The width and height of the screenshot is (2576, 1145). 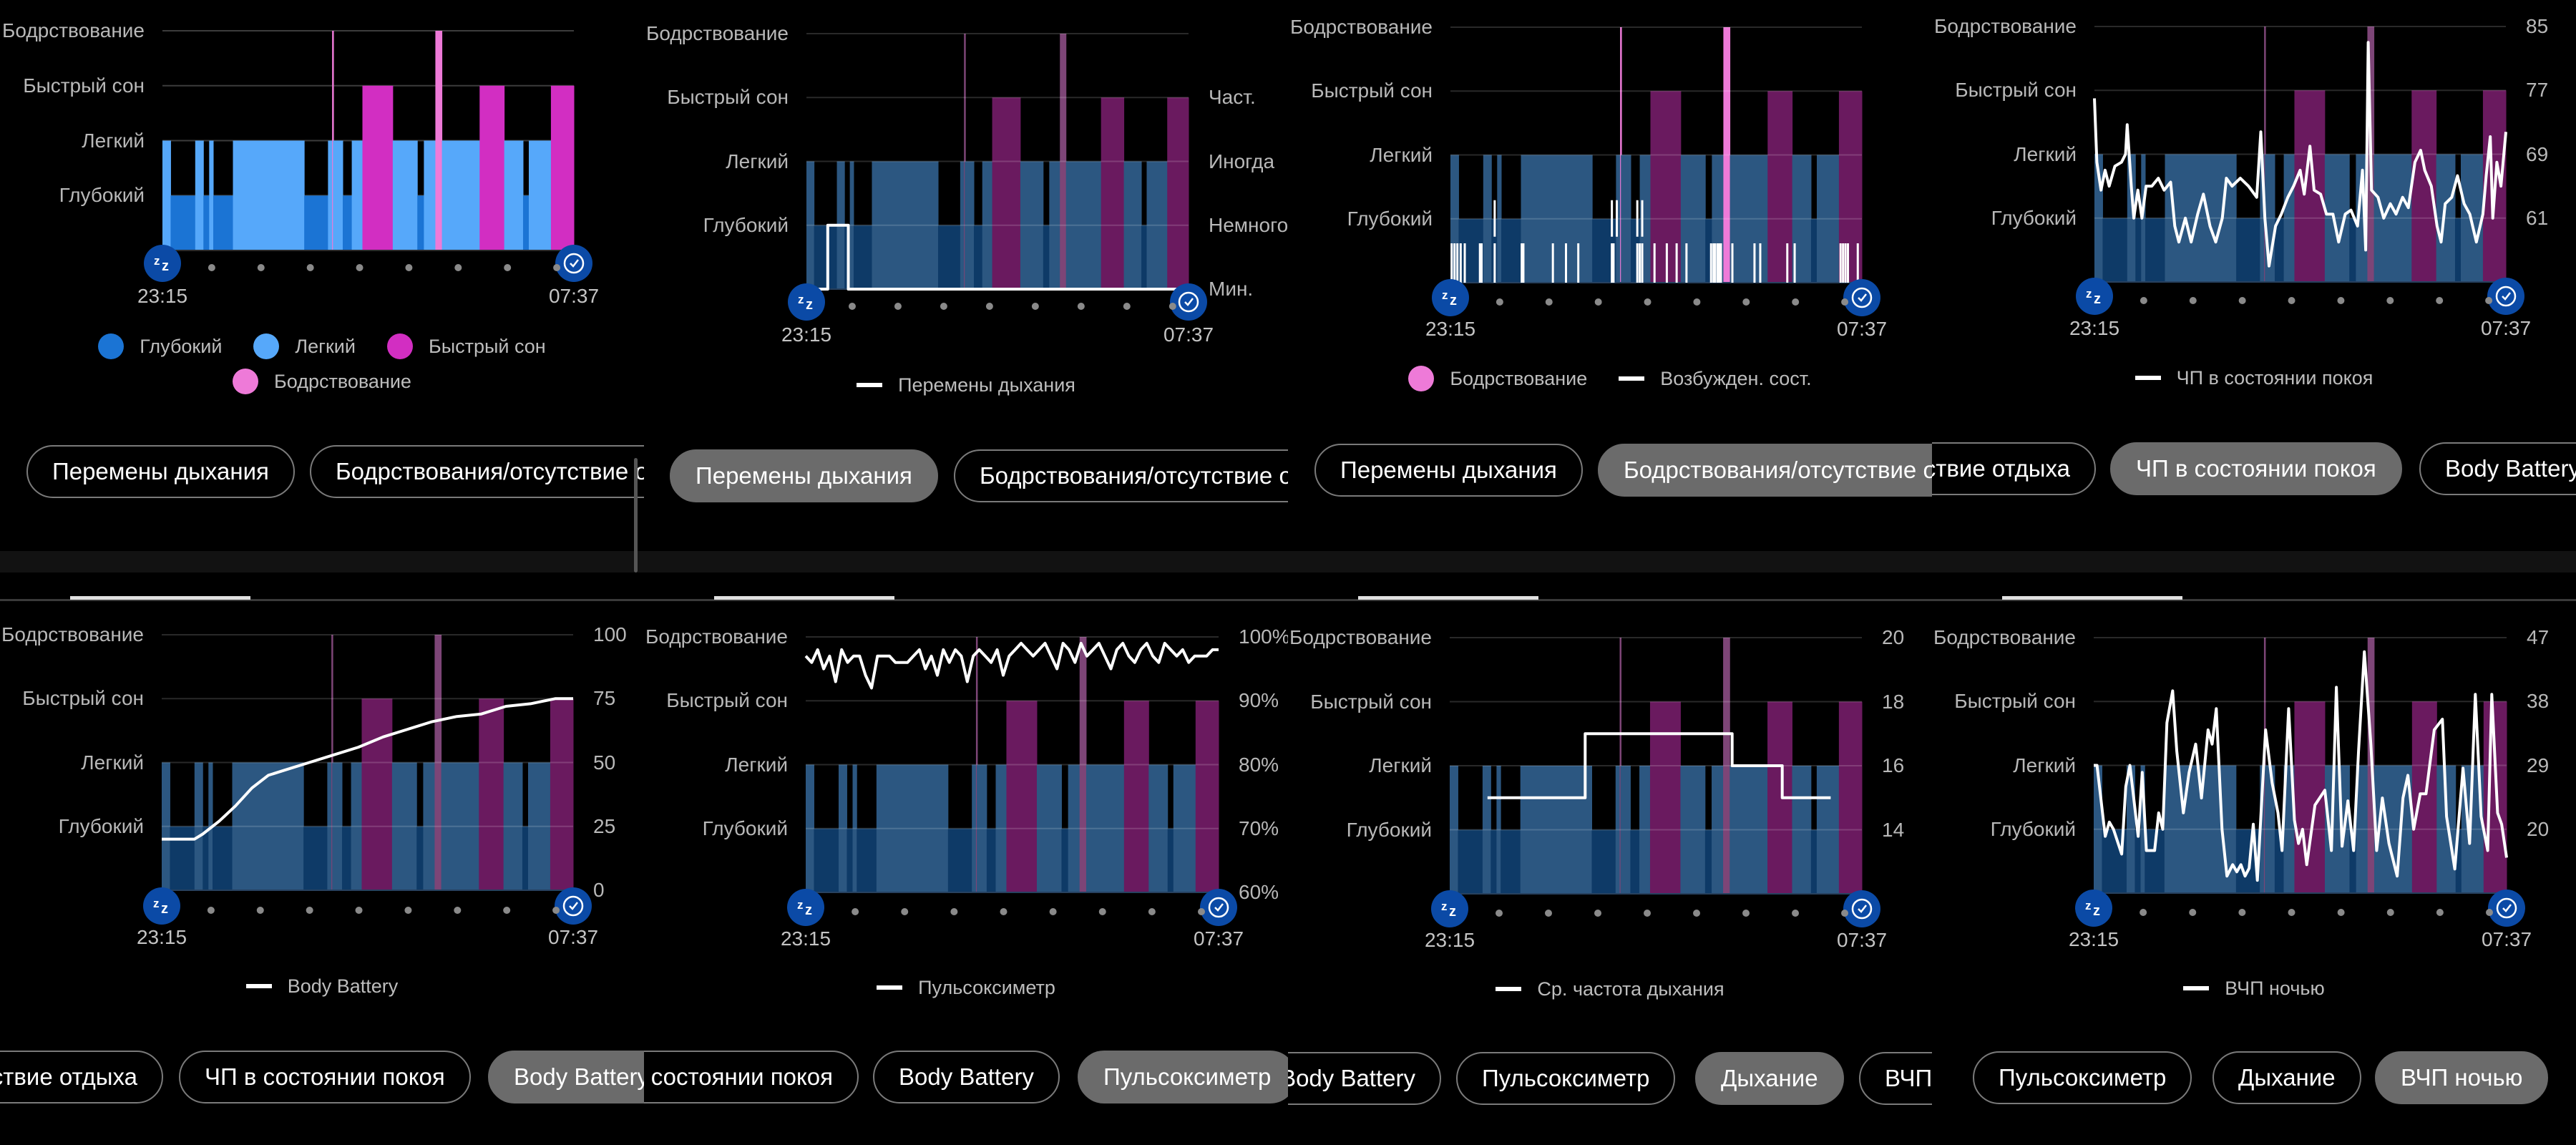 What do you see at coordinates (716, 636) in the screenshot?
I see `stage-label-awake: Бодрствование` at bounding box center [716, 636].